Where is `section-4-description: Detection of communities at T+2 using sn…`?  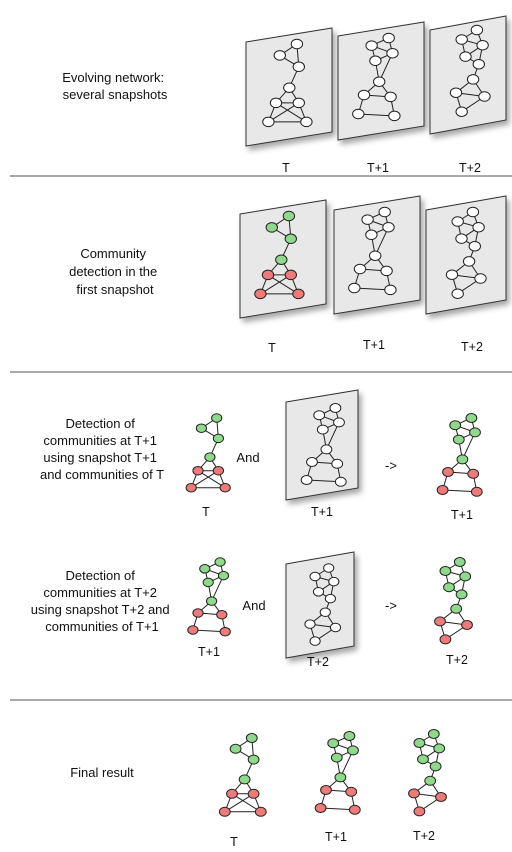 section-4-description: Detection of communities at T+2 using sn… is located at coordinates (102, 601).